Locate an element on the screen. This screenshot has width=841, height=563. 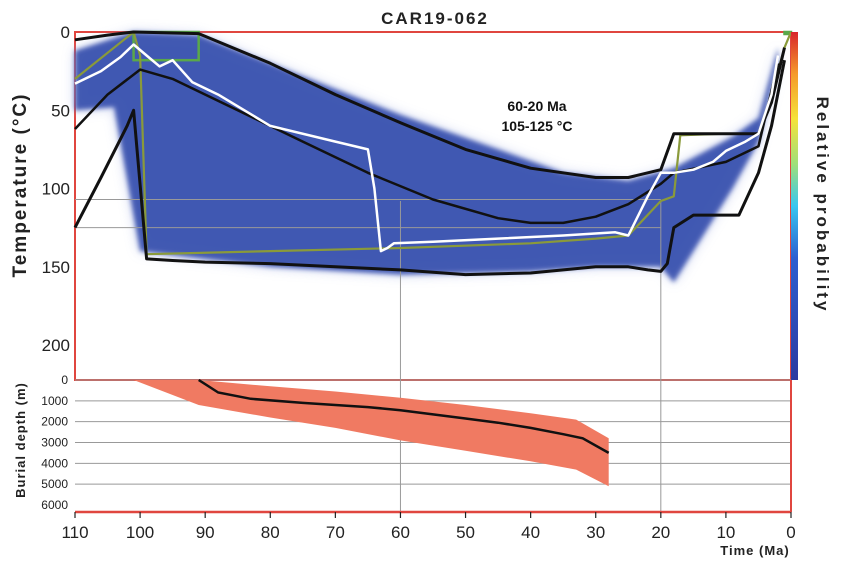
annotation-line-2: 105-125 °C is located at coordinates (537, 126).